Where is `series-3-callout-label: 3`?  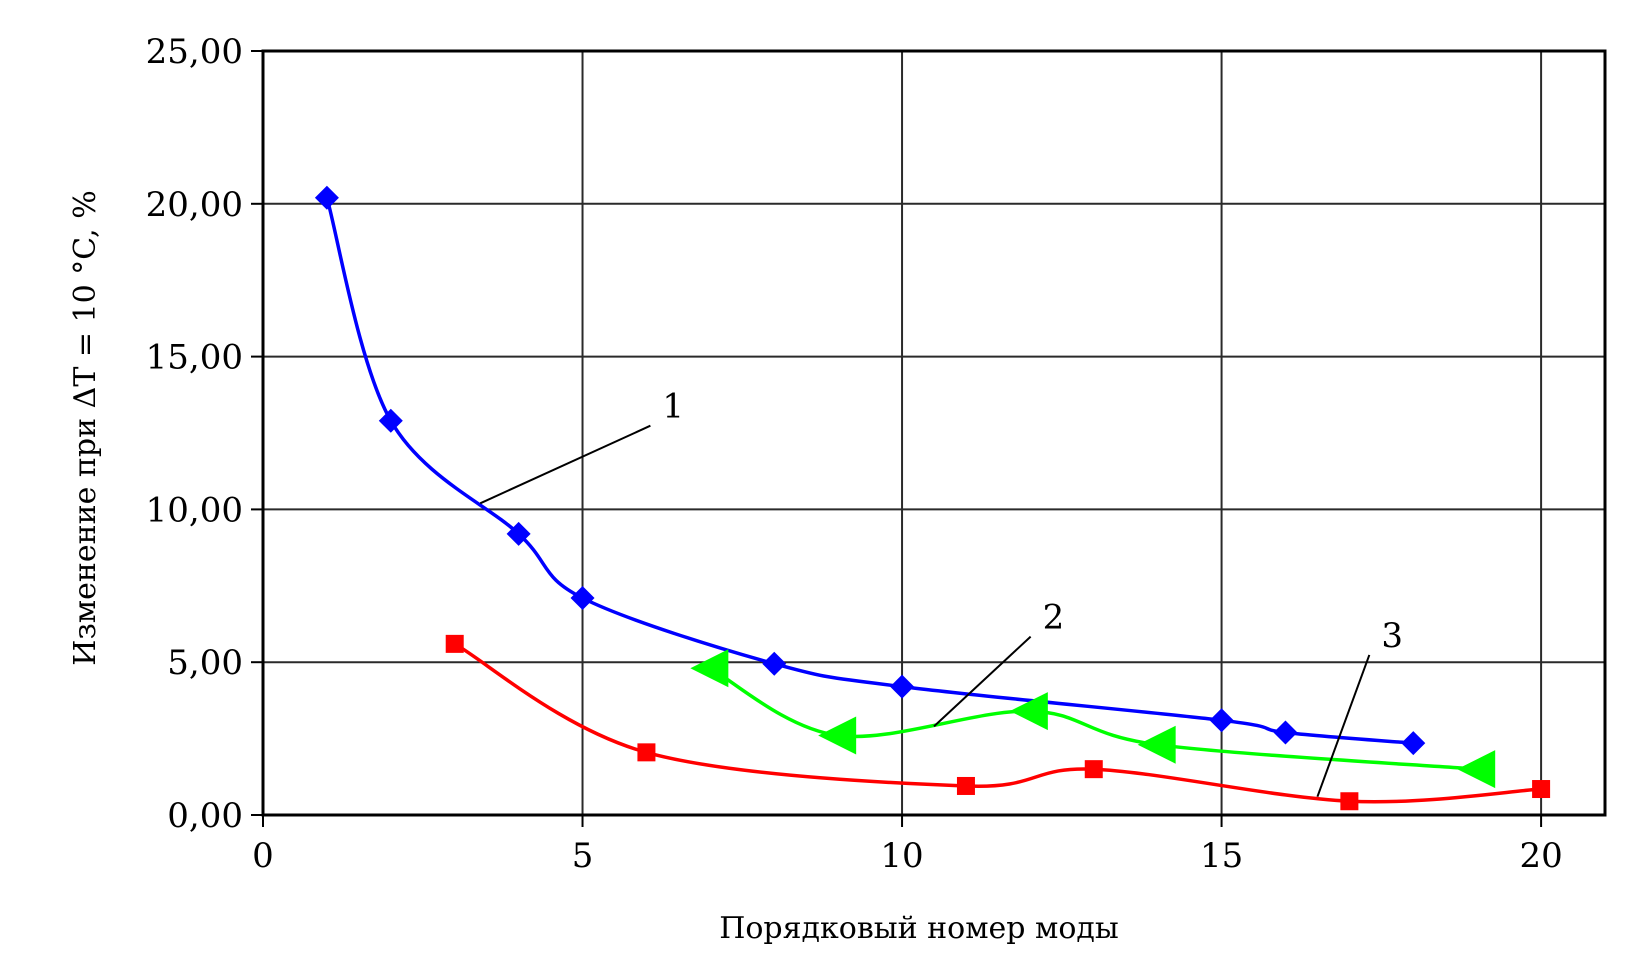
series-3-callout-label: 3 is located at coordinates (1392, 636).